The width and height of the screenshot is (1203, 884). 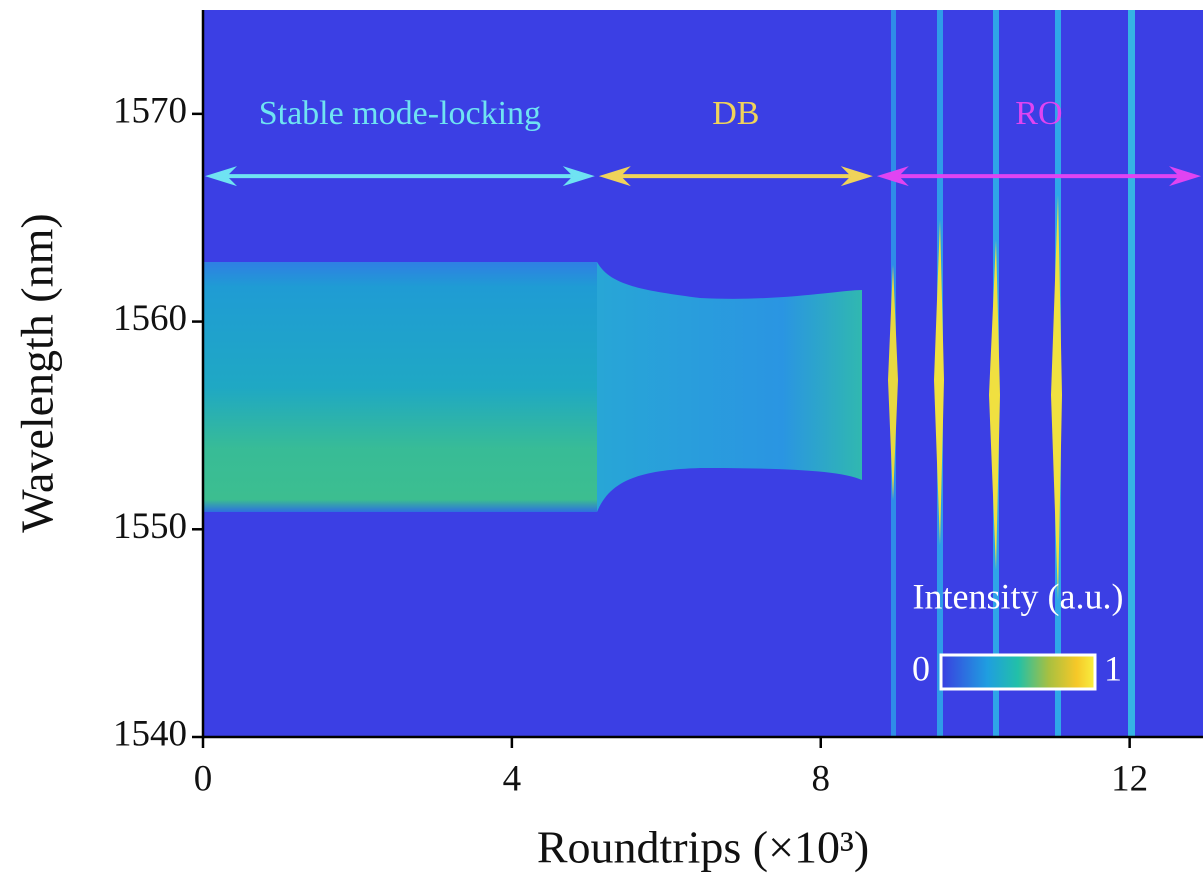 What do you see at coordinates (1038, 113) in the screenshot?
I see `annotation: RO` at bounding box center [1038, 113].